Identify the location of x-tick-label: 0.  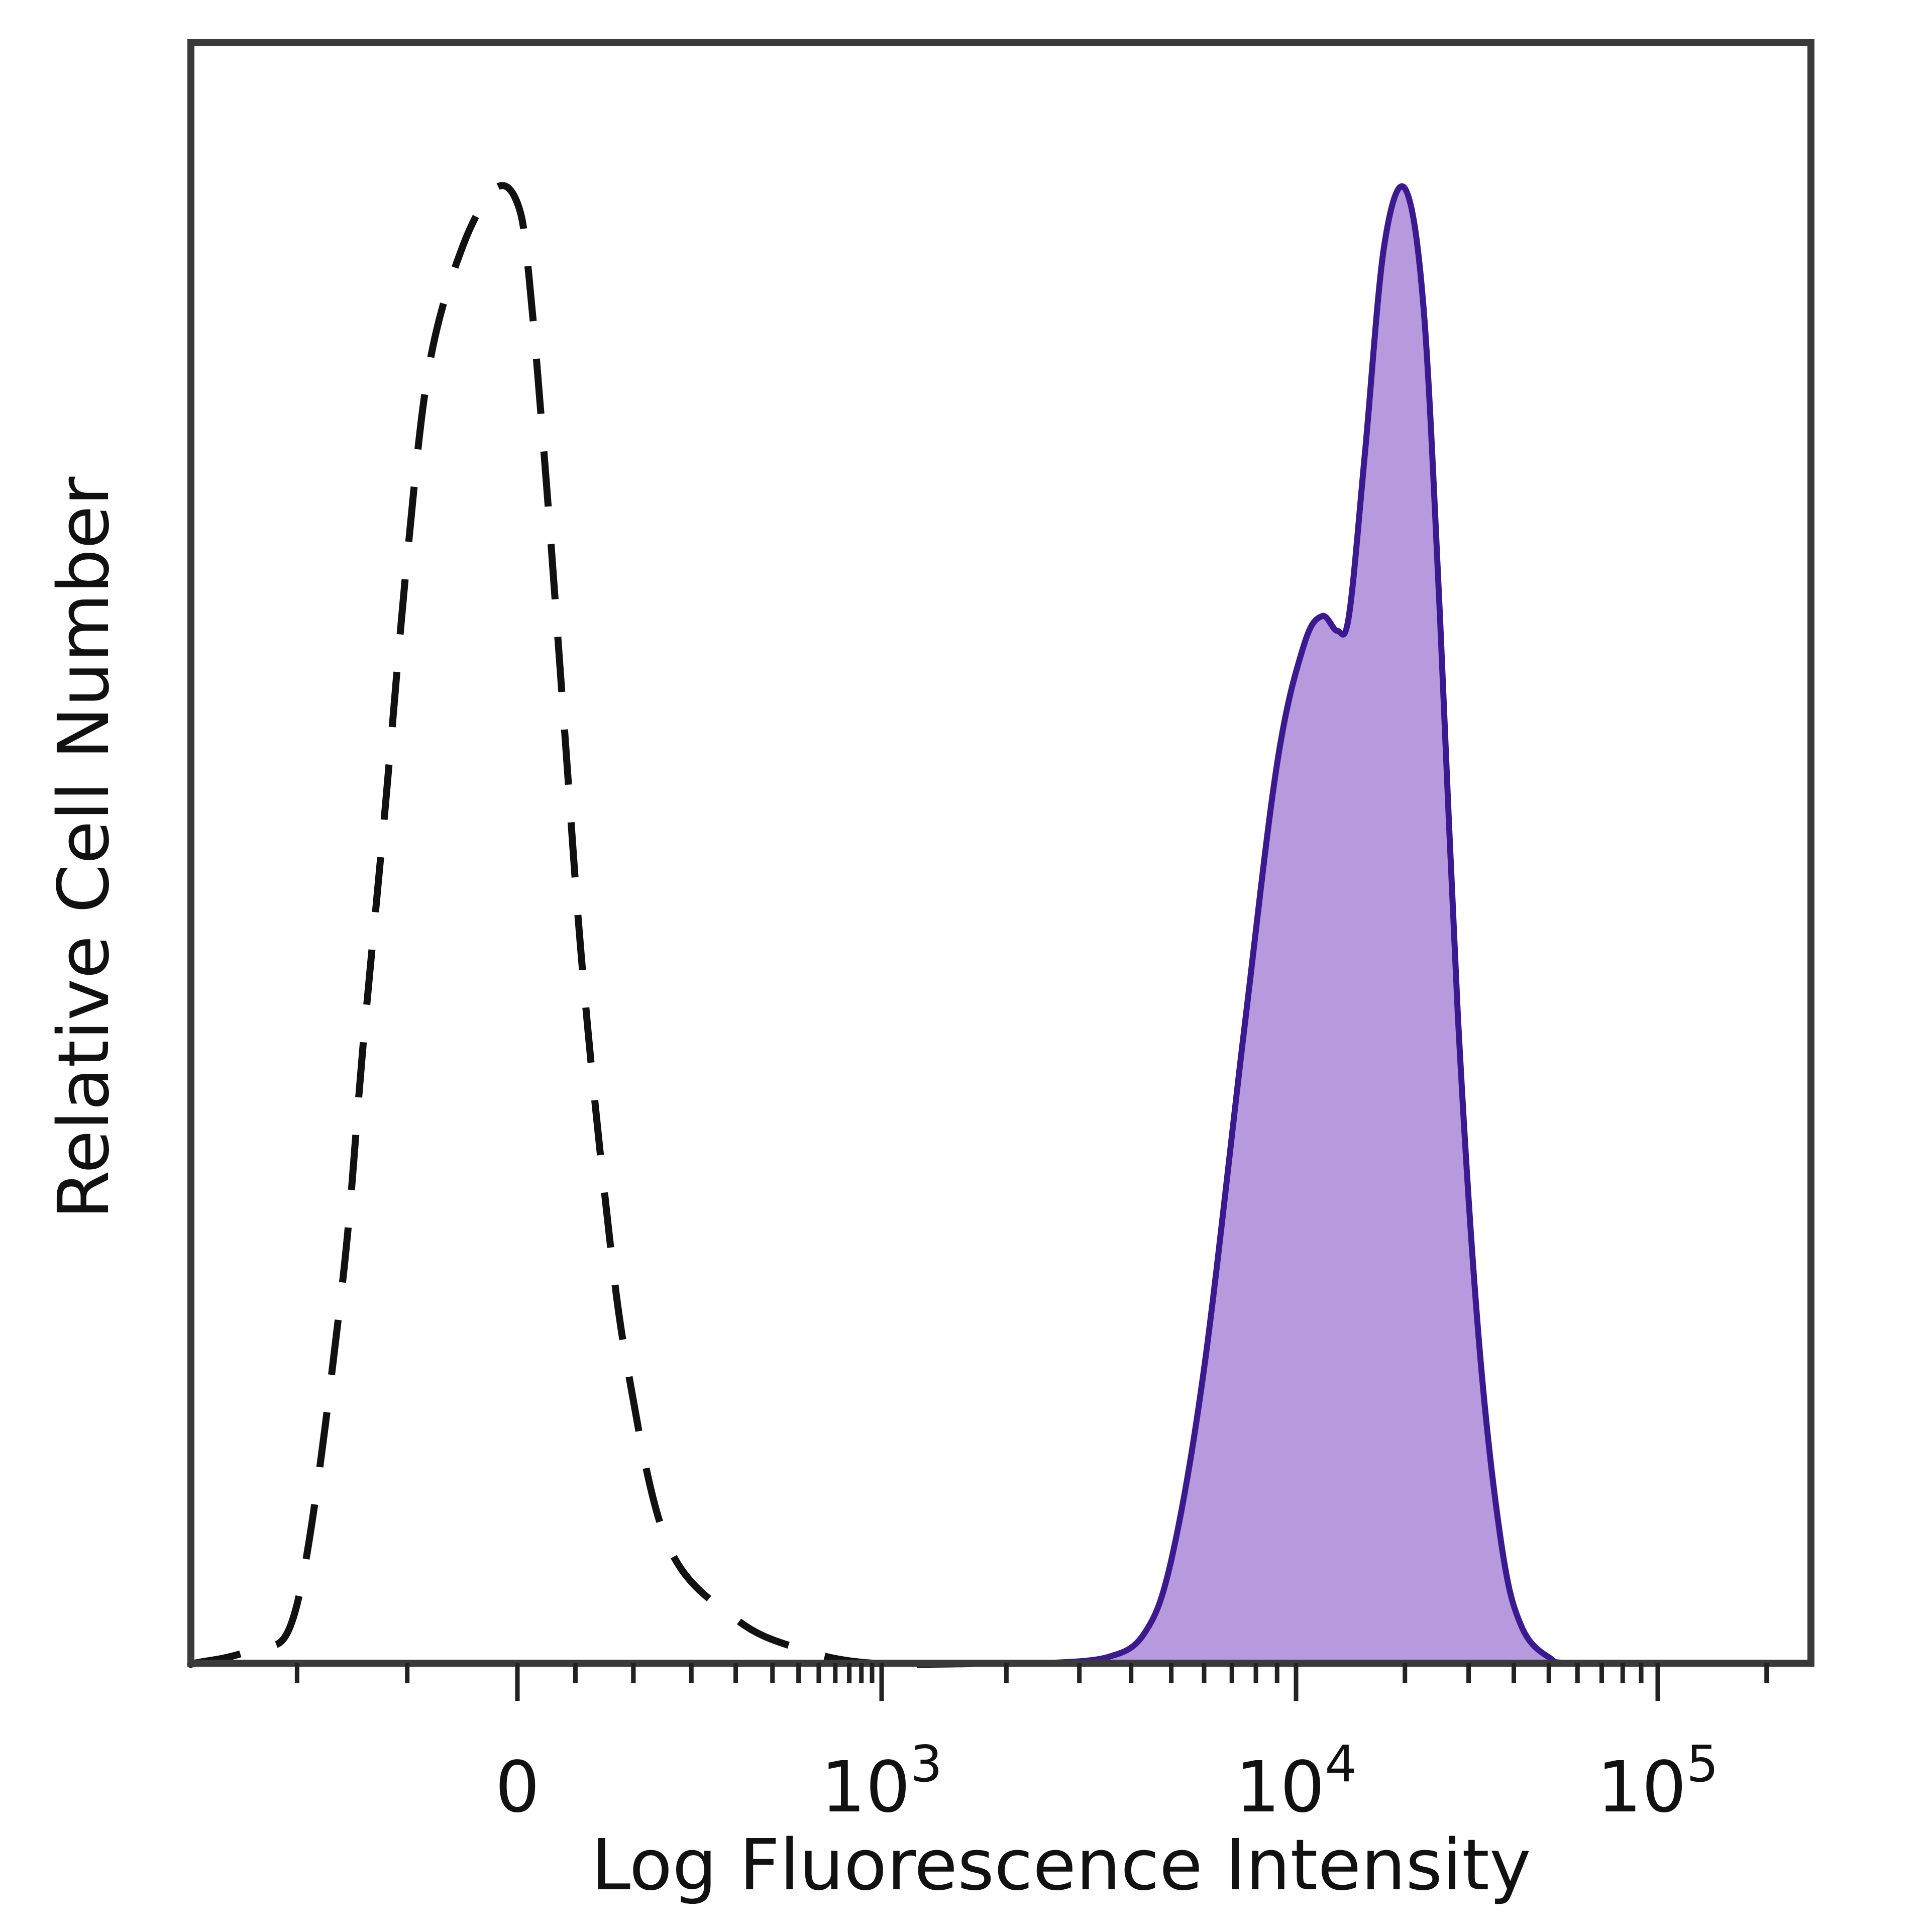
(517, 1787).